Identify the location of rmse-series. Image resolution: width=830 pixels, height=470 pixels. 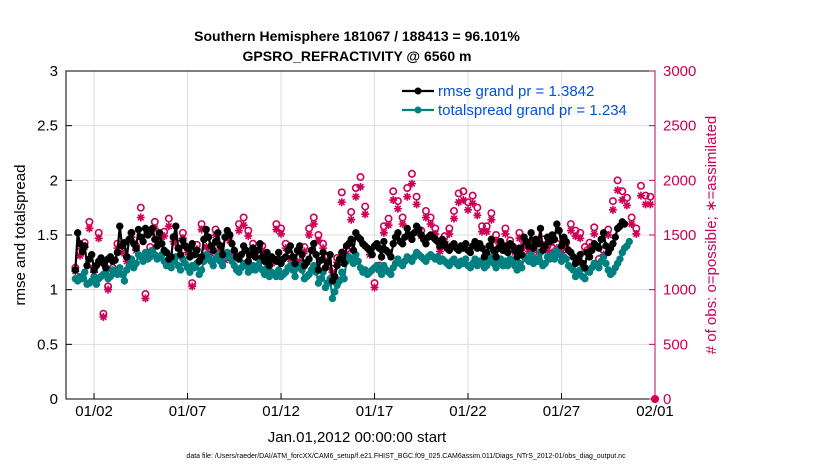
(350, 251).